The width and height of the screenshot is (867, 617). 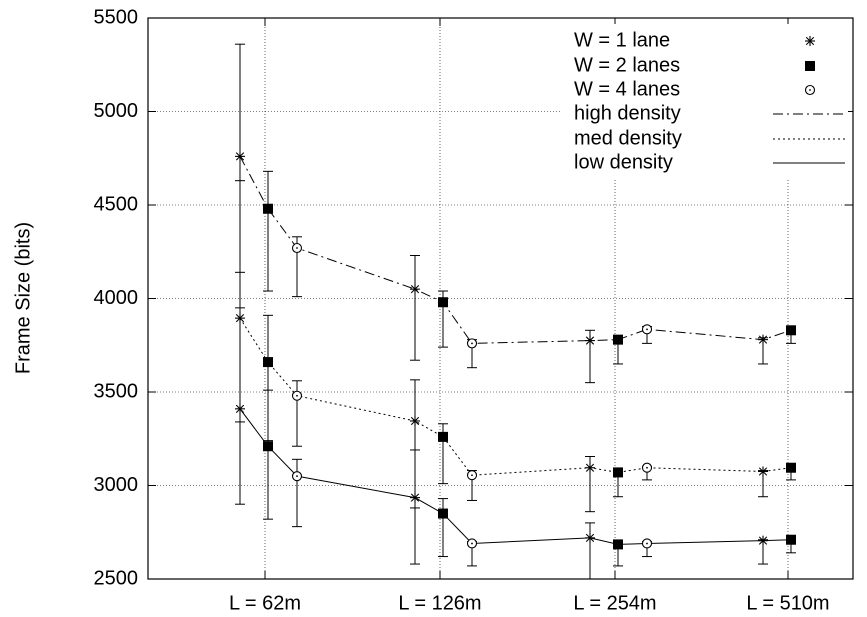 What do you see at coordinates (614, 603) in the screenshot?
I see `x-tick-label: L = 254m` at bounding box center [614, 603].